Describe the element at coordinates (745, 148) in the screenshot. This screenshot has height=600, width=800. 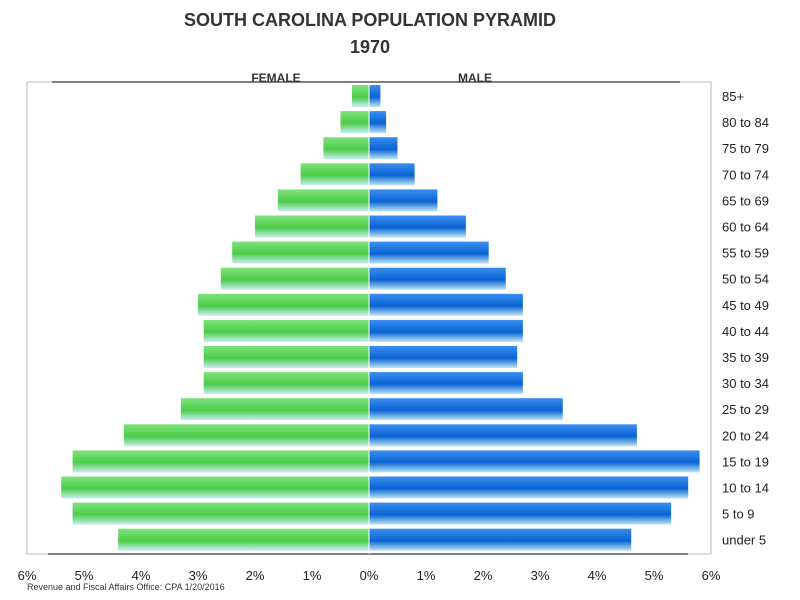
I see `category-label-75-to-79: 75 to 79` at that location.